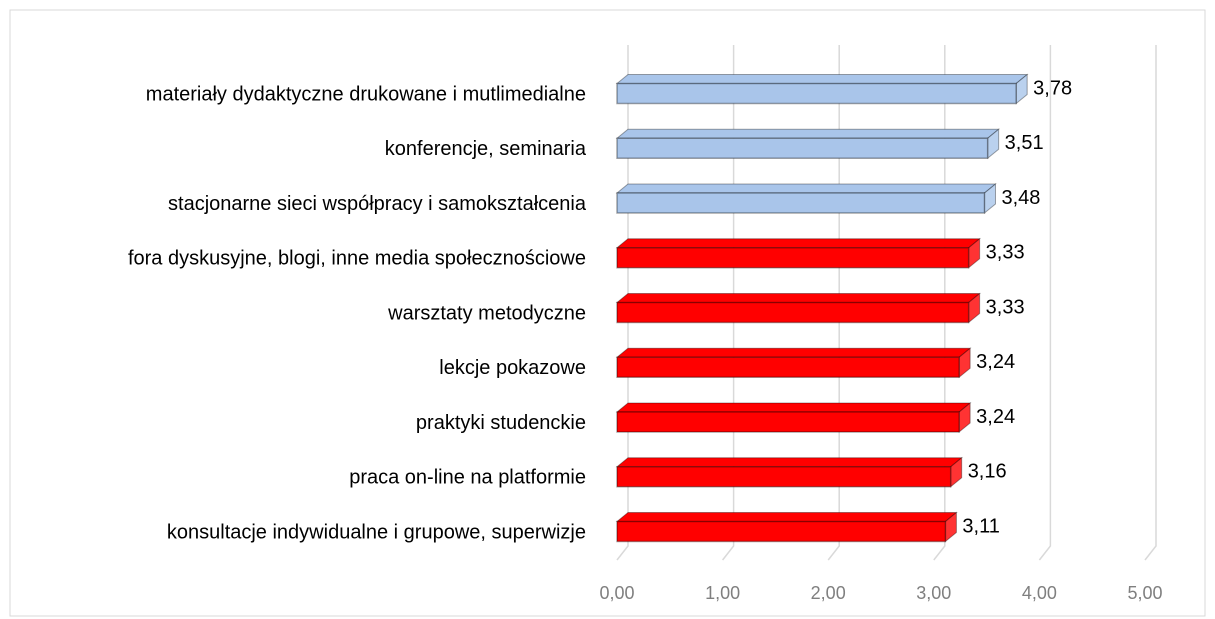 The width and height of the screenshot is (1215, 619). Describe the element at coordinates (486, 149) in the screenshot. I see `category-label: konferencje, seminaria` at that location.